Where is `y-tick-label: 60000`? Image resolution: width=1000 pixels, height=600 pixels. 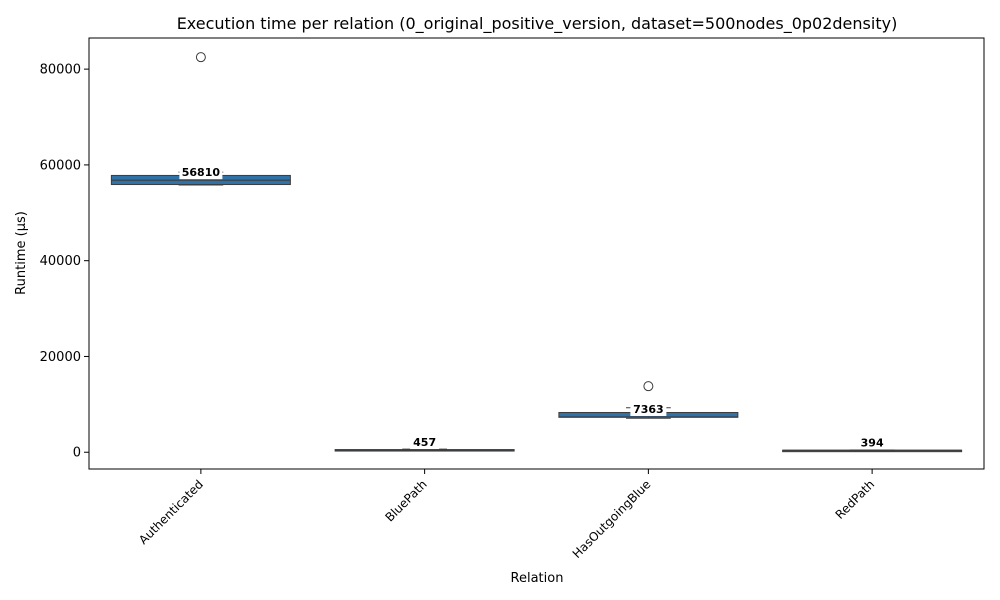
y-tick-label: 60000 is located at coordinates (60, 165).